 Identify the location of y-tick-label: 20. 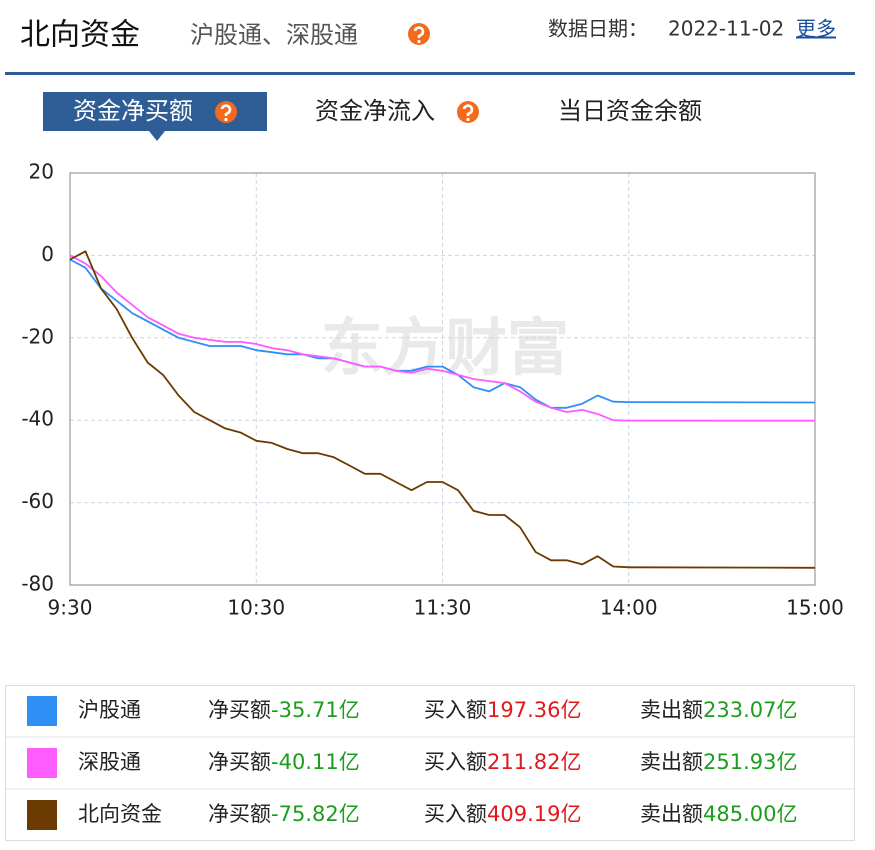
(41, 172).